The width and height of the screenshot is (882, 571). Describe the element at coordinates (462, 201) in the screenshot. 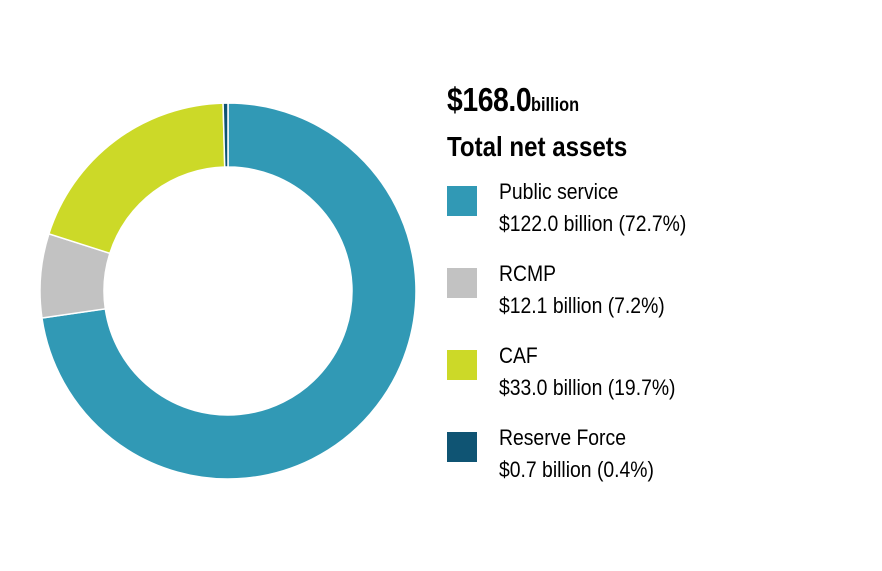

I see `legend-swatch-public-service` at that location.